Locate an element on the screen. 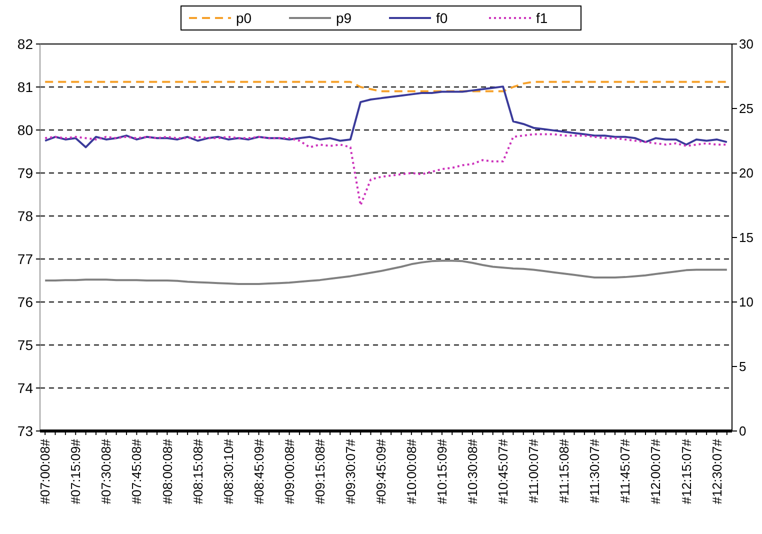  y2-tick-label: 5 is located at coordinates (742, 366).